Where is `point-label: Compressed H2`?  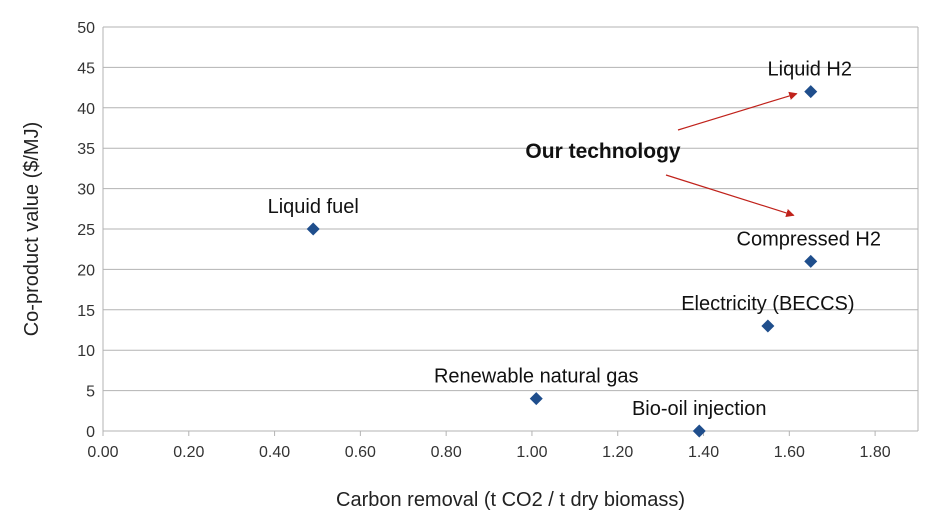 point-label: Compressed H2 is located at coordinates (809, 239).